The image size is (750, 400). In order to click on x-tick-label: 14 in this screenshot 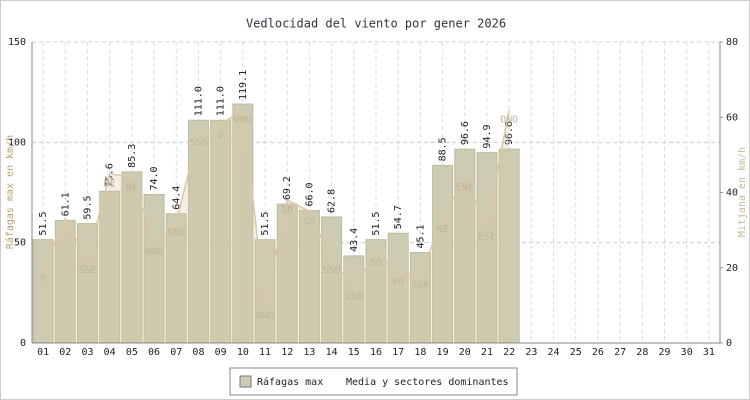, I will do `click(332, 352)`.